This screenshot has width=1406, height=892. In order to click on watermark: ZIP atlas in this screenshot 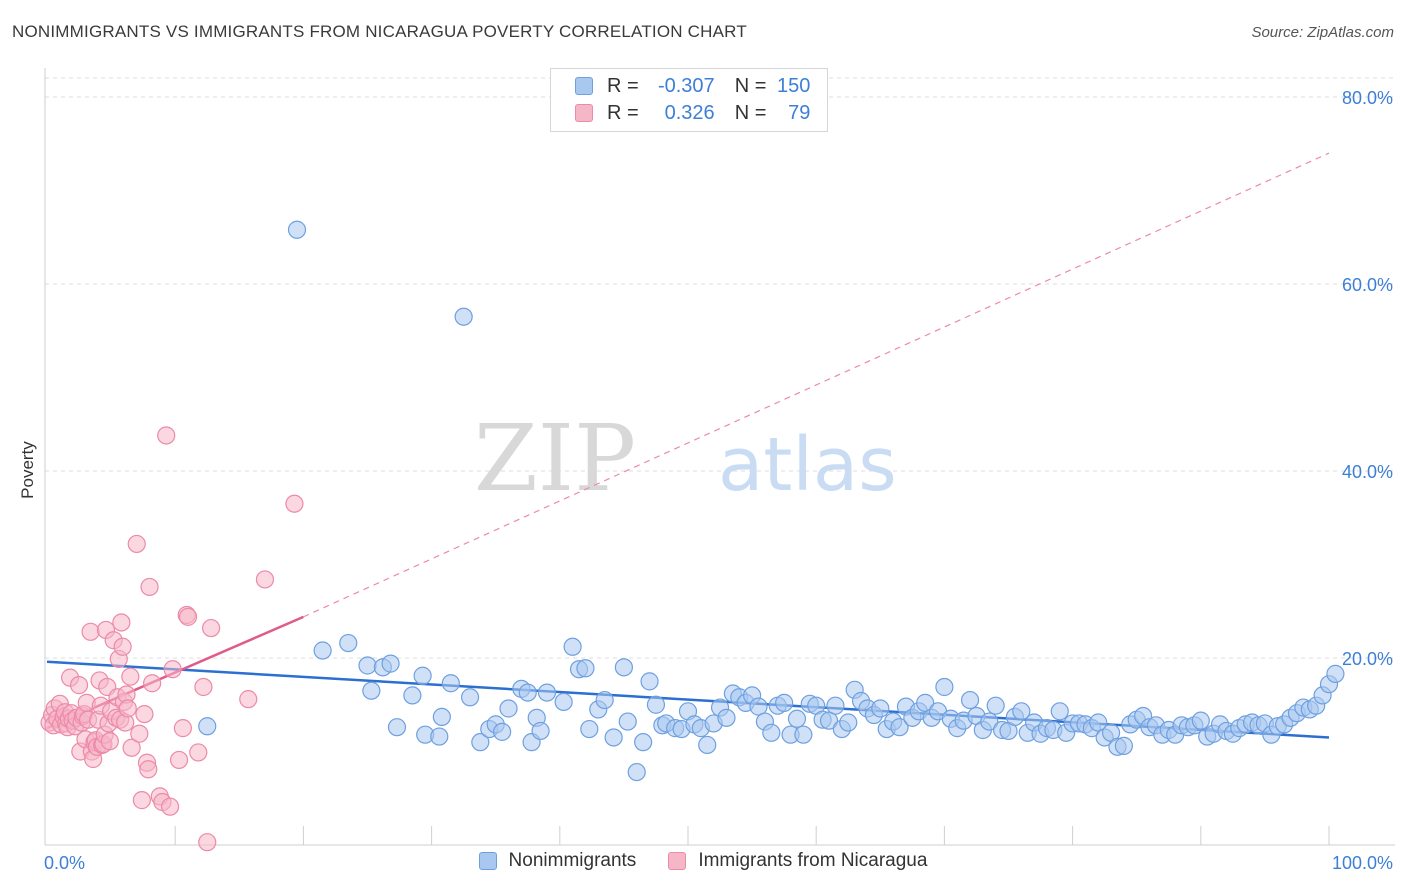, I will do `click(685, 458)`.